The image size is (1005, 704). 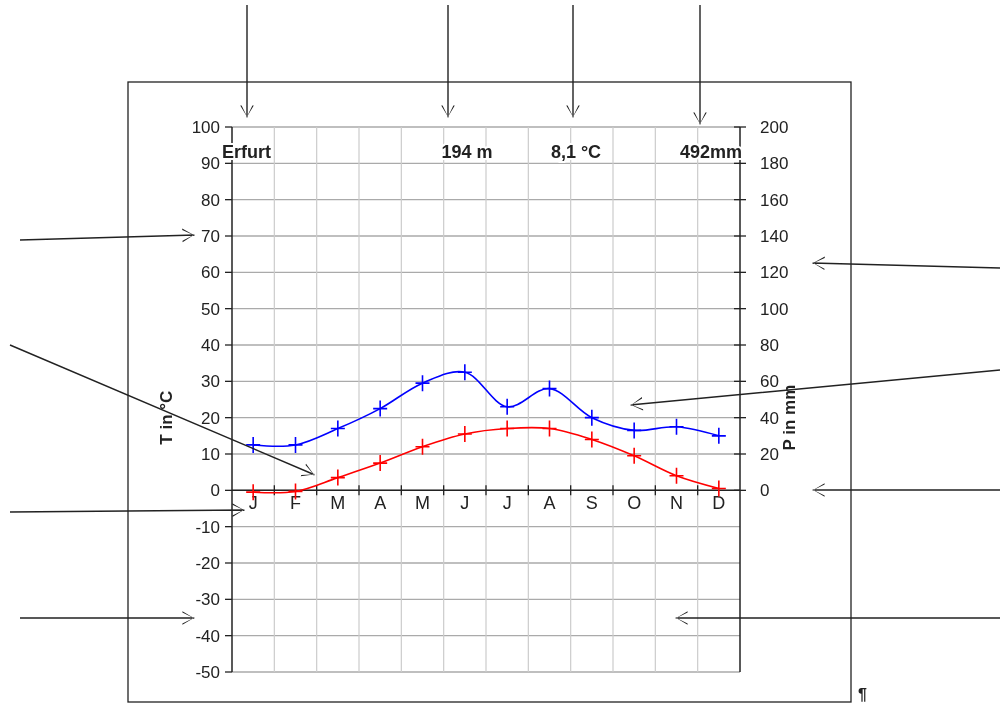 What do you see at coordinates (166, 417) in the screenshot?
I see `y-axis-title: T in °C` at bounding box center [166, 417].